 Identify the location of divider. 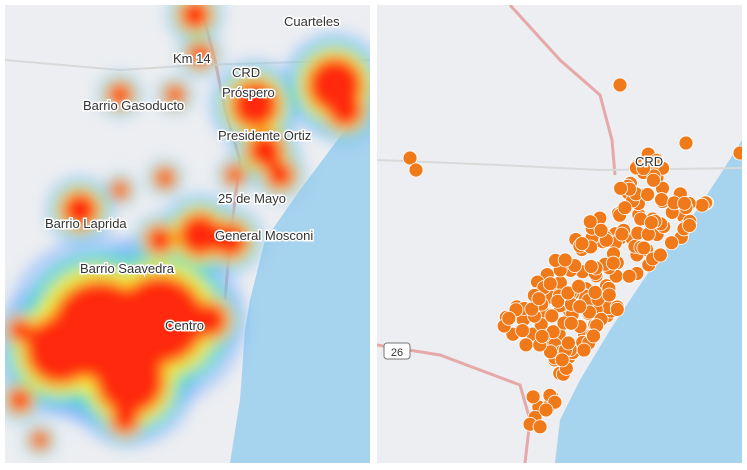
(373, 235).